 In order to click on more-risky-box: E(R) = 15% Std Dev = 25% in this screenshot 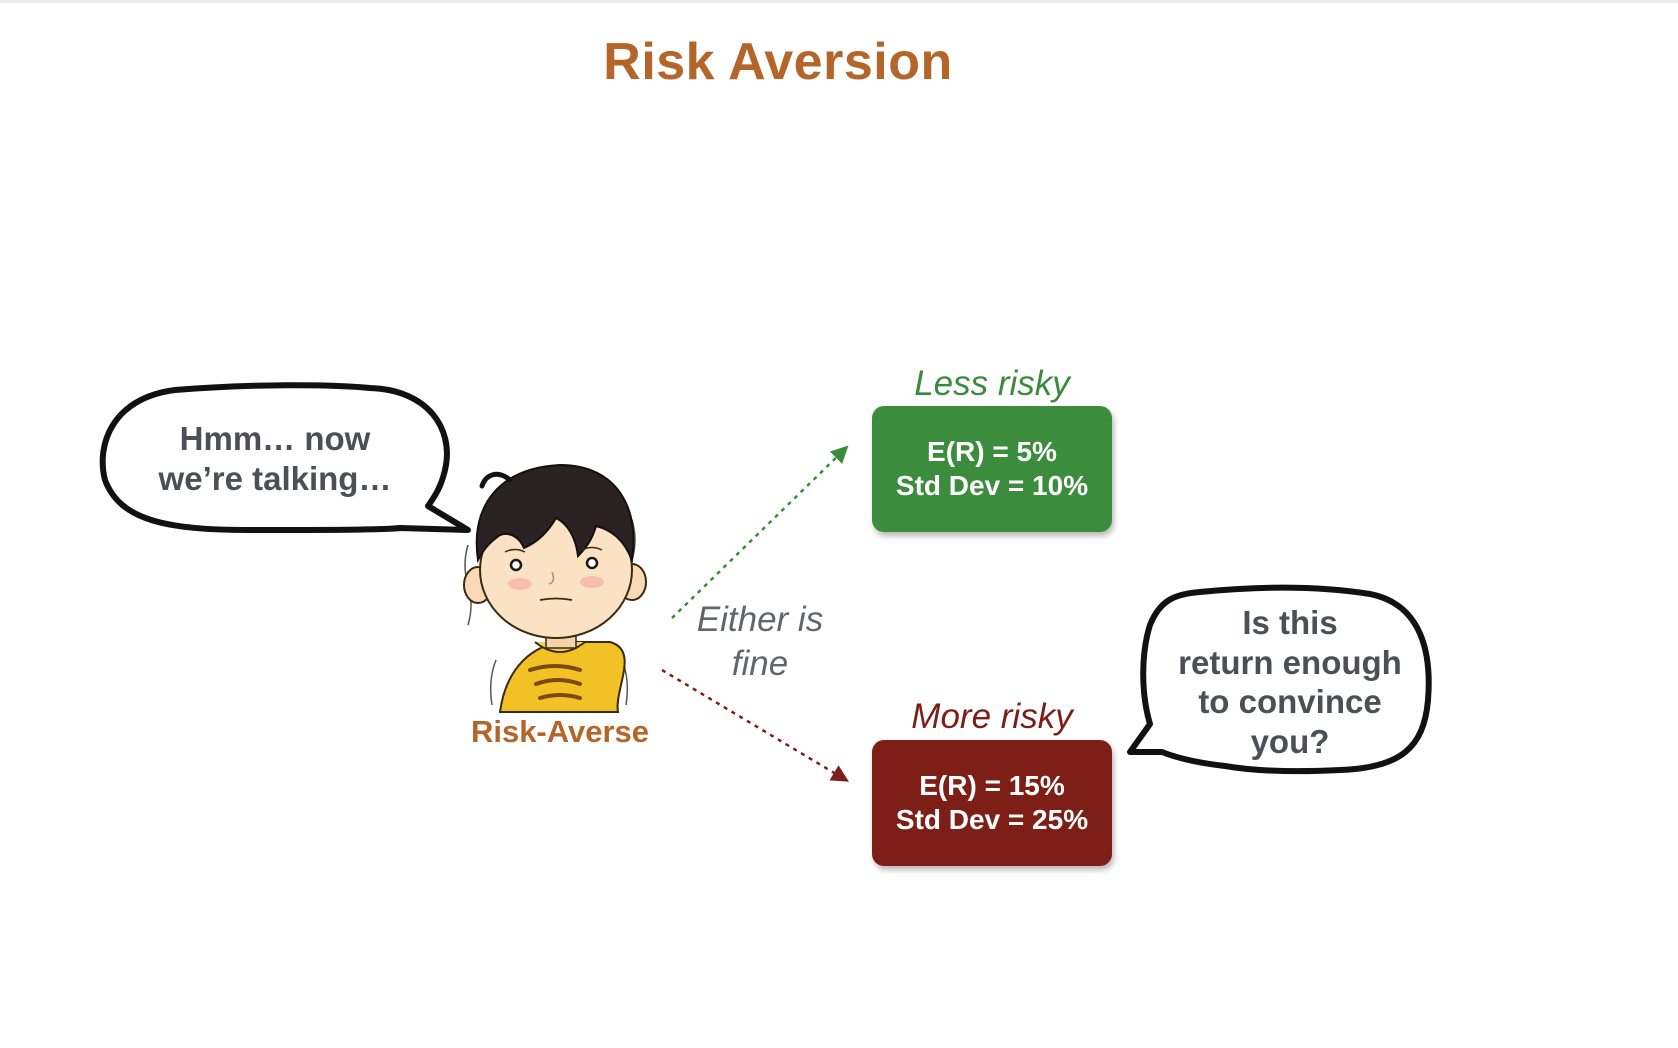, I will do `click(992, 803)`.